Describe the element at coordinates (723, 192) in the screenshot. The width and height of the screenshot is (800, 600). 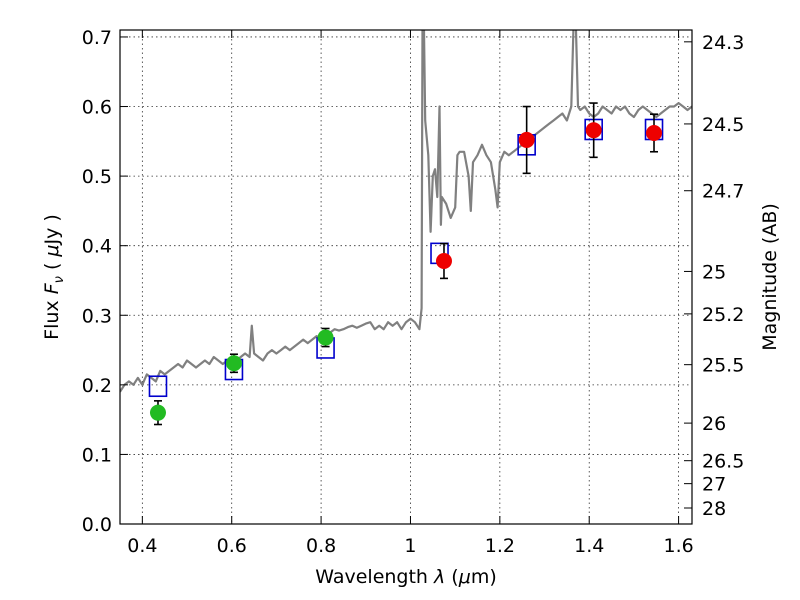
I see `mag-tick-label: 24.7` at that location.